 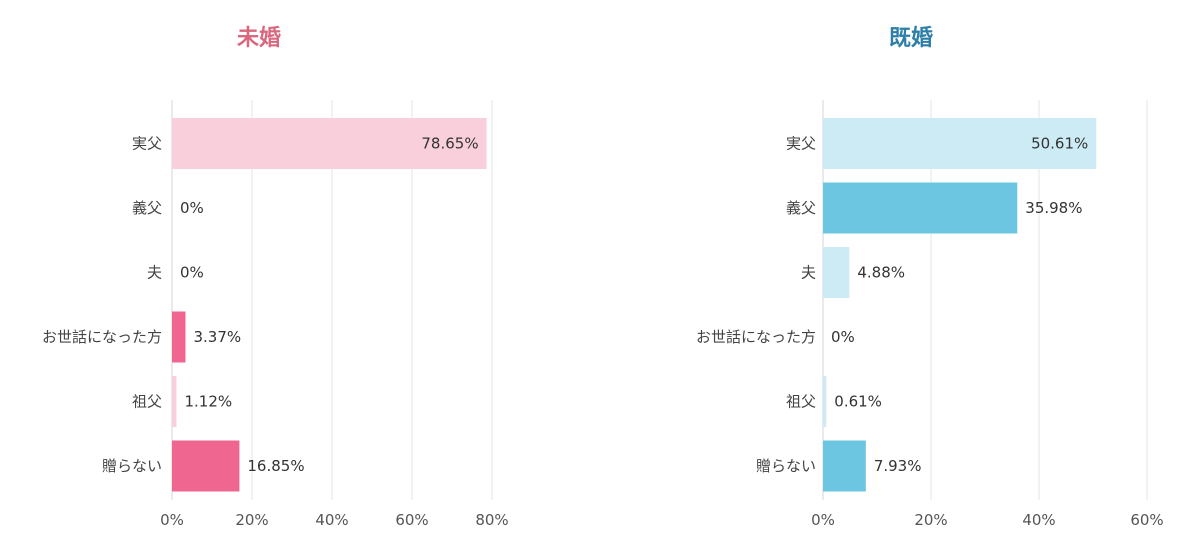 What do you see at coordinates (449, 144) in the screenshot?
I see `value-label: 78.65%` at bounding box center [449, 144].